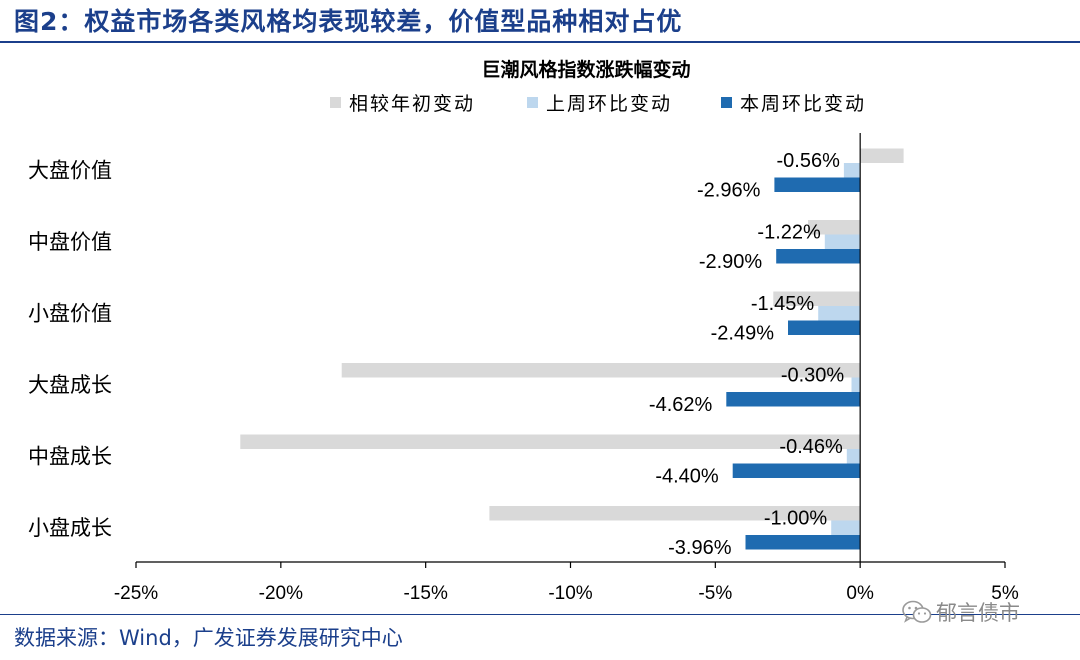 The width and height of the screenshot is (1080, 660). What do you see at coordinates (978, 613) in the screenshot?
I see `watermark-text: 郁言债市` at bounding box center [978, 613].